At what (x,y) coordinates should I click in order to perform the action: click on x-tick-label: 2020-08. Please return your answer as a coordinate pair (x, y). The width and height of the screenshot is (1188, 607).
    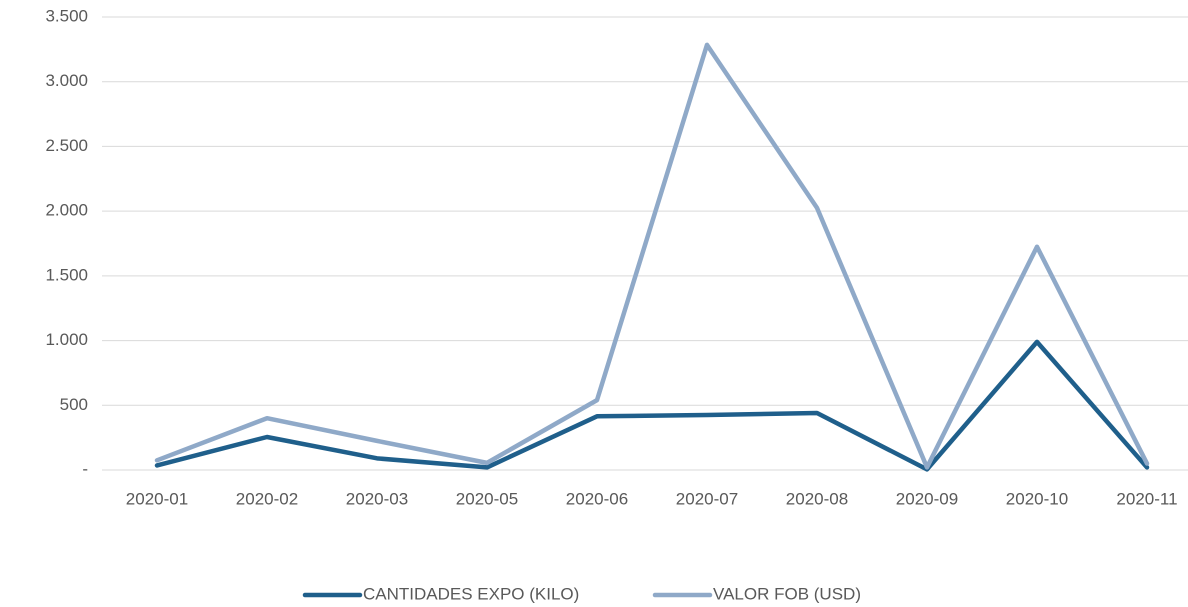
    Looking at the image, I should click on (817, 498).